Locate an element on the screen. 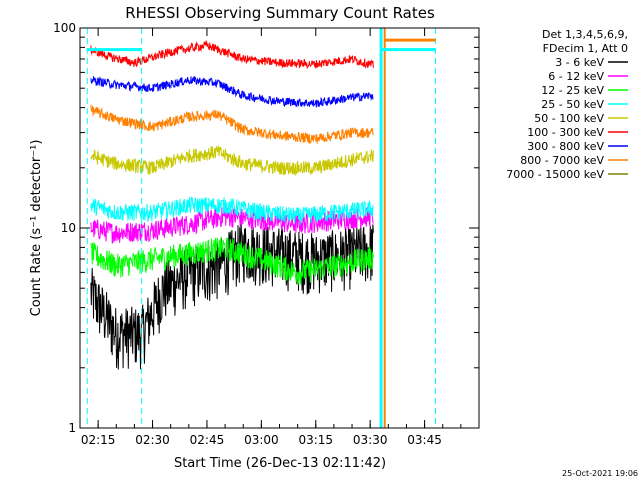  legend-entry-label: 12 - 25 keV is located at coordinates (572, 90).